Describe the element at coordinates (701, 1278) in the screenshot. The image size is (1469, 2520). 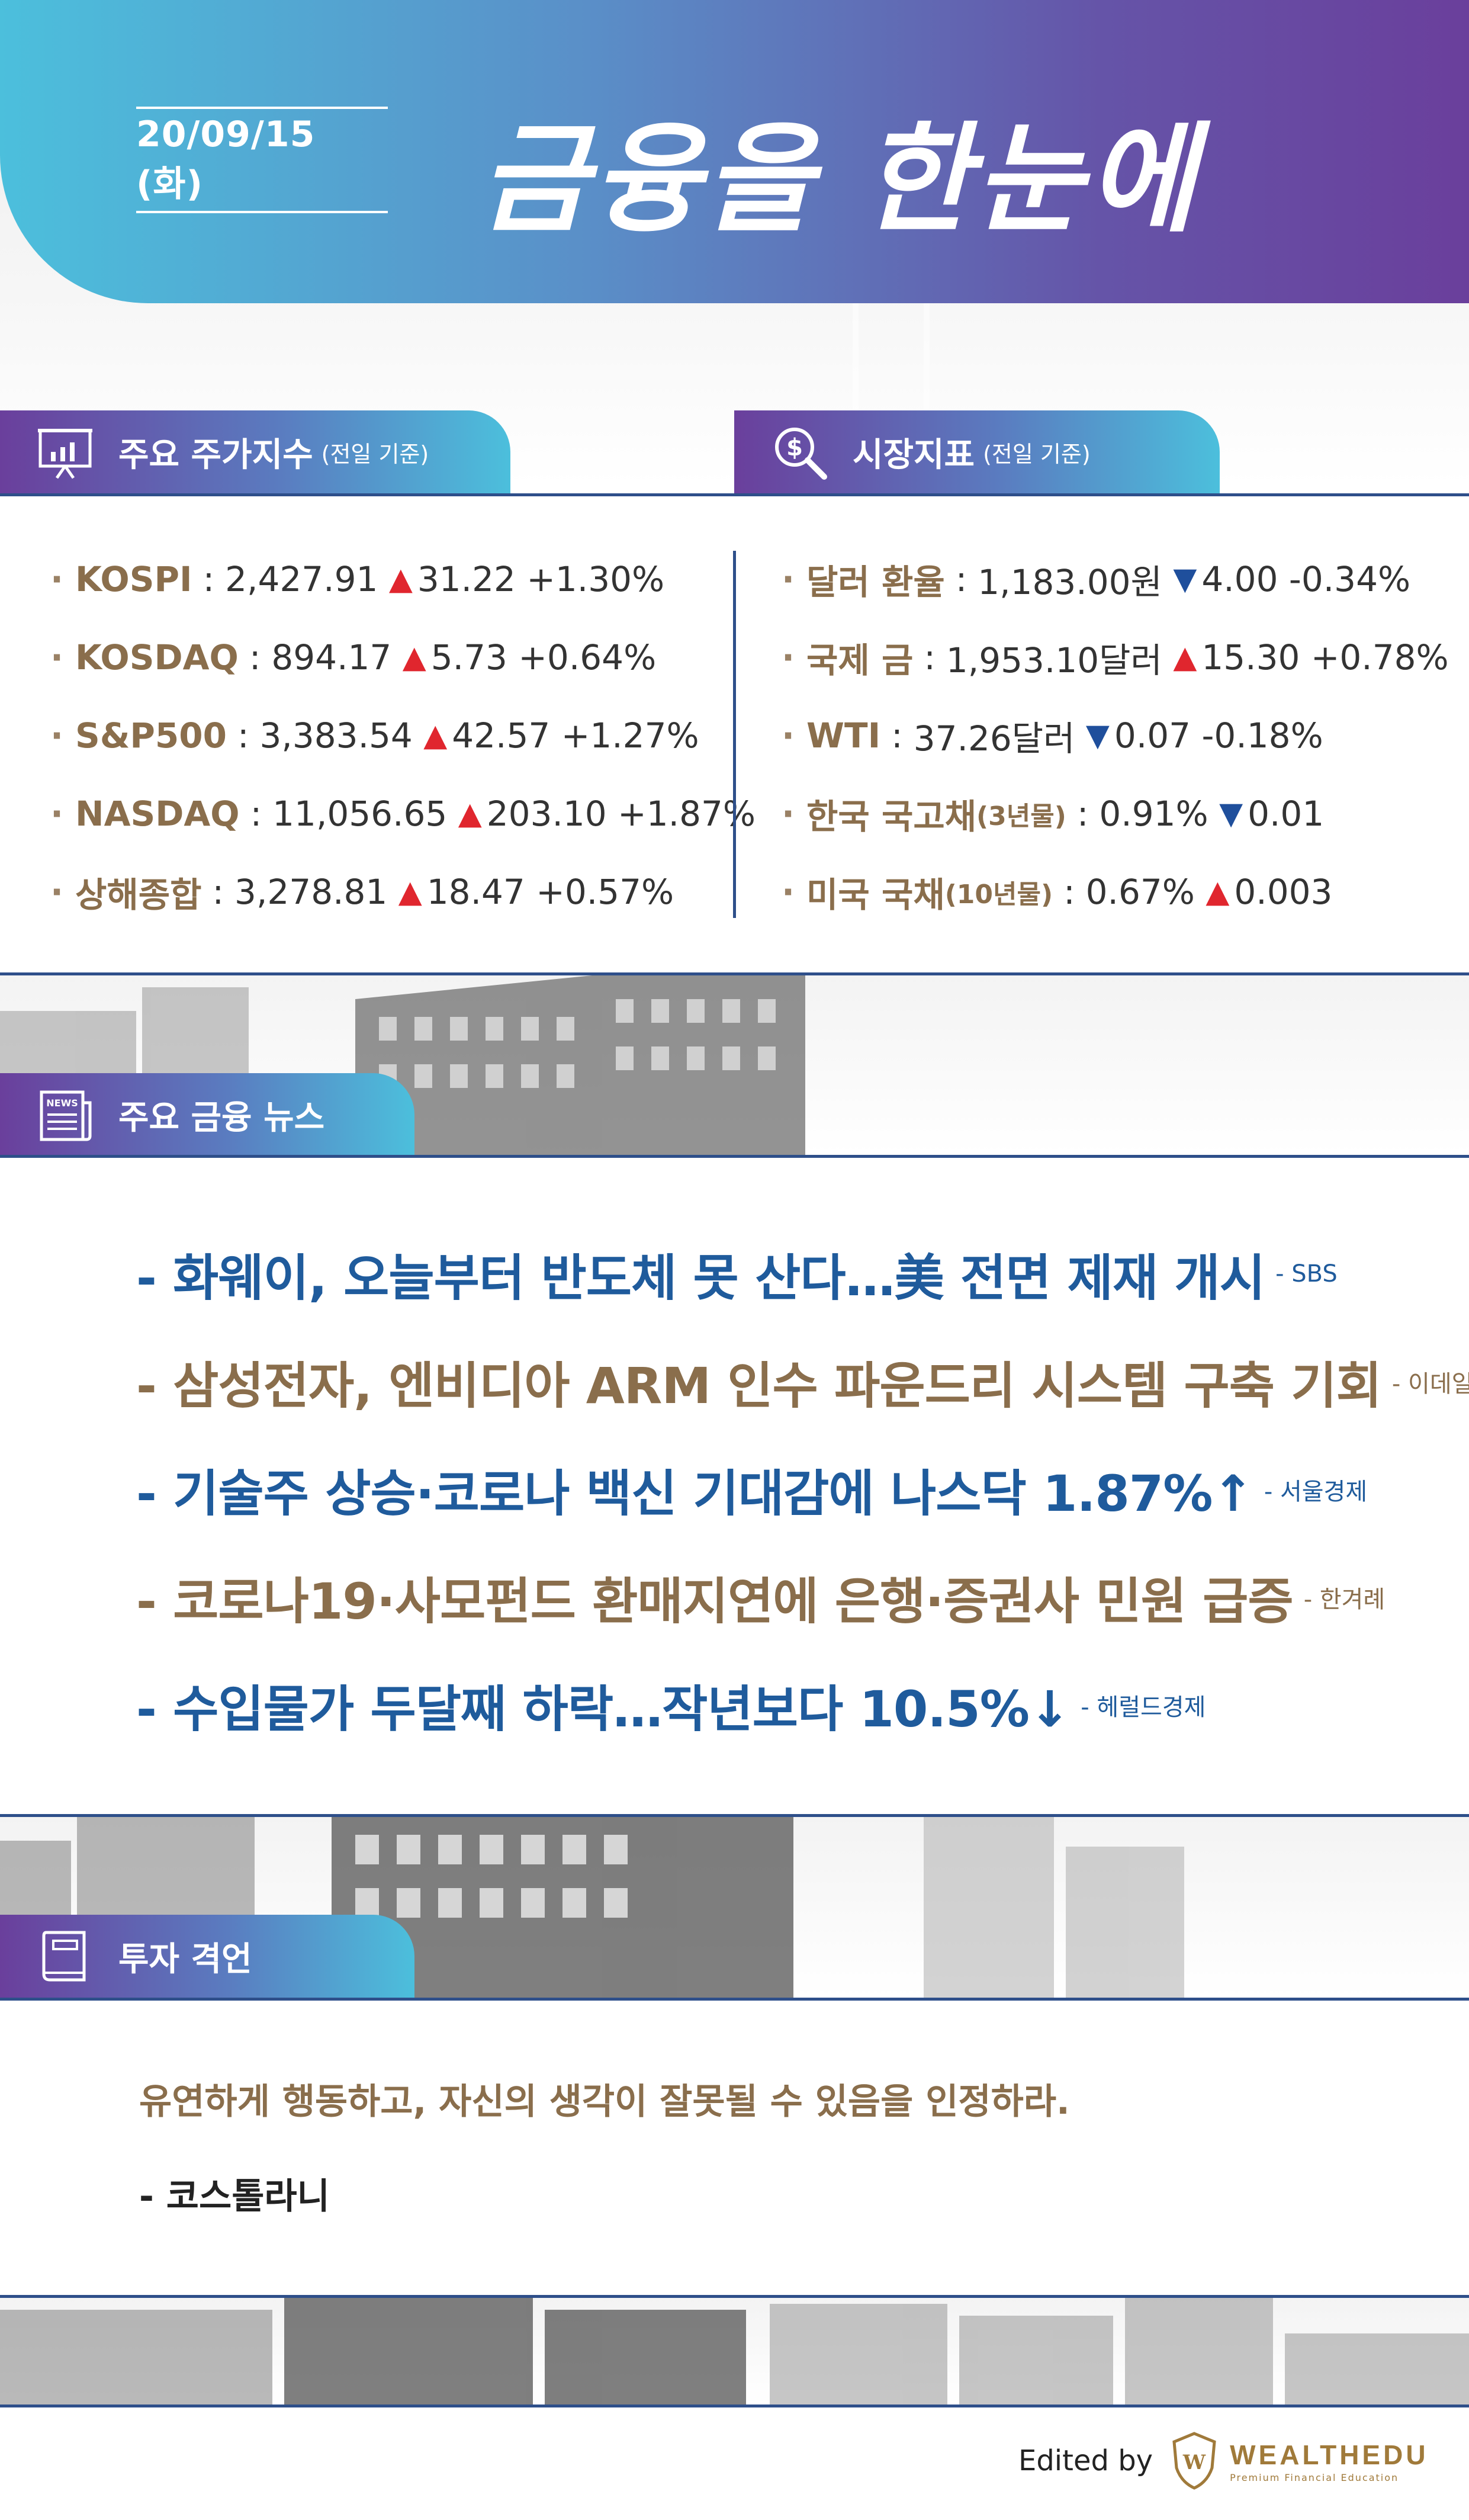
I see `news-headline: - 화웨이, 오늘부터 반도체 못 산다…美 전면 제재 개시` at that location.